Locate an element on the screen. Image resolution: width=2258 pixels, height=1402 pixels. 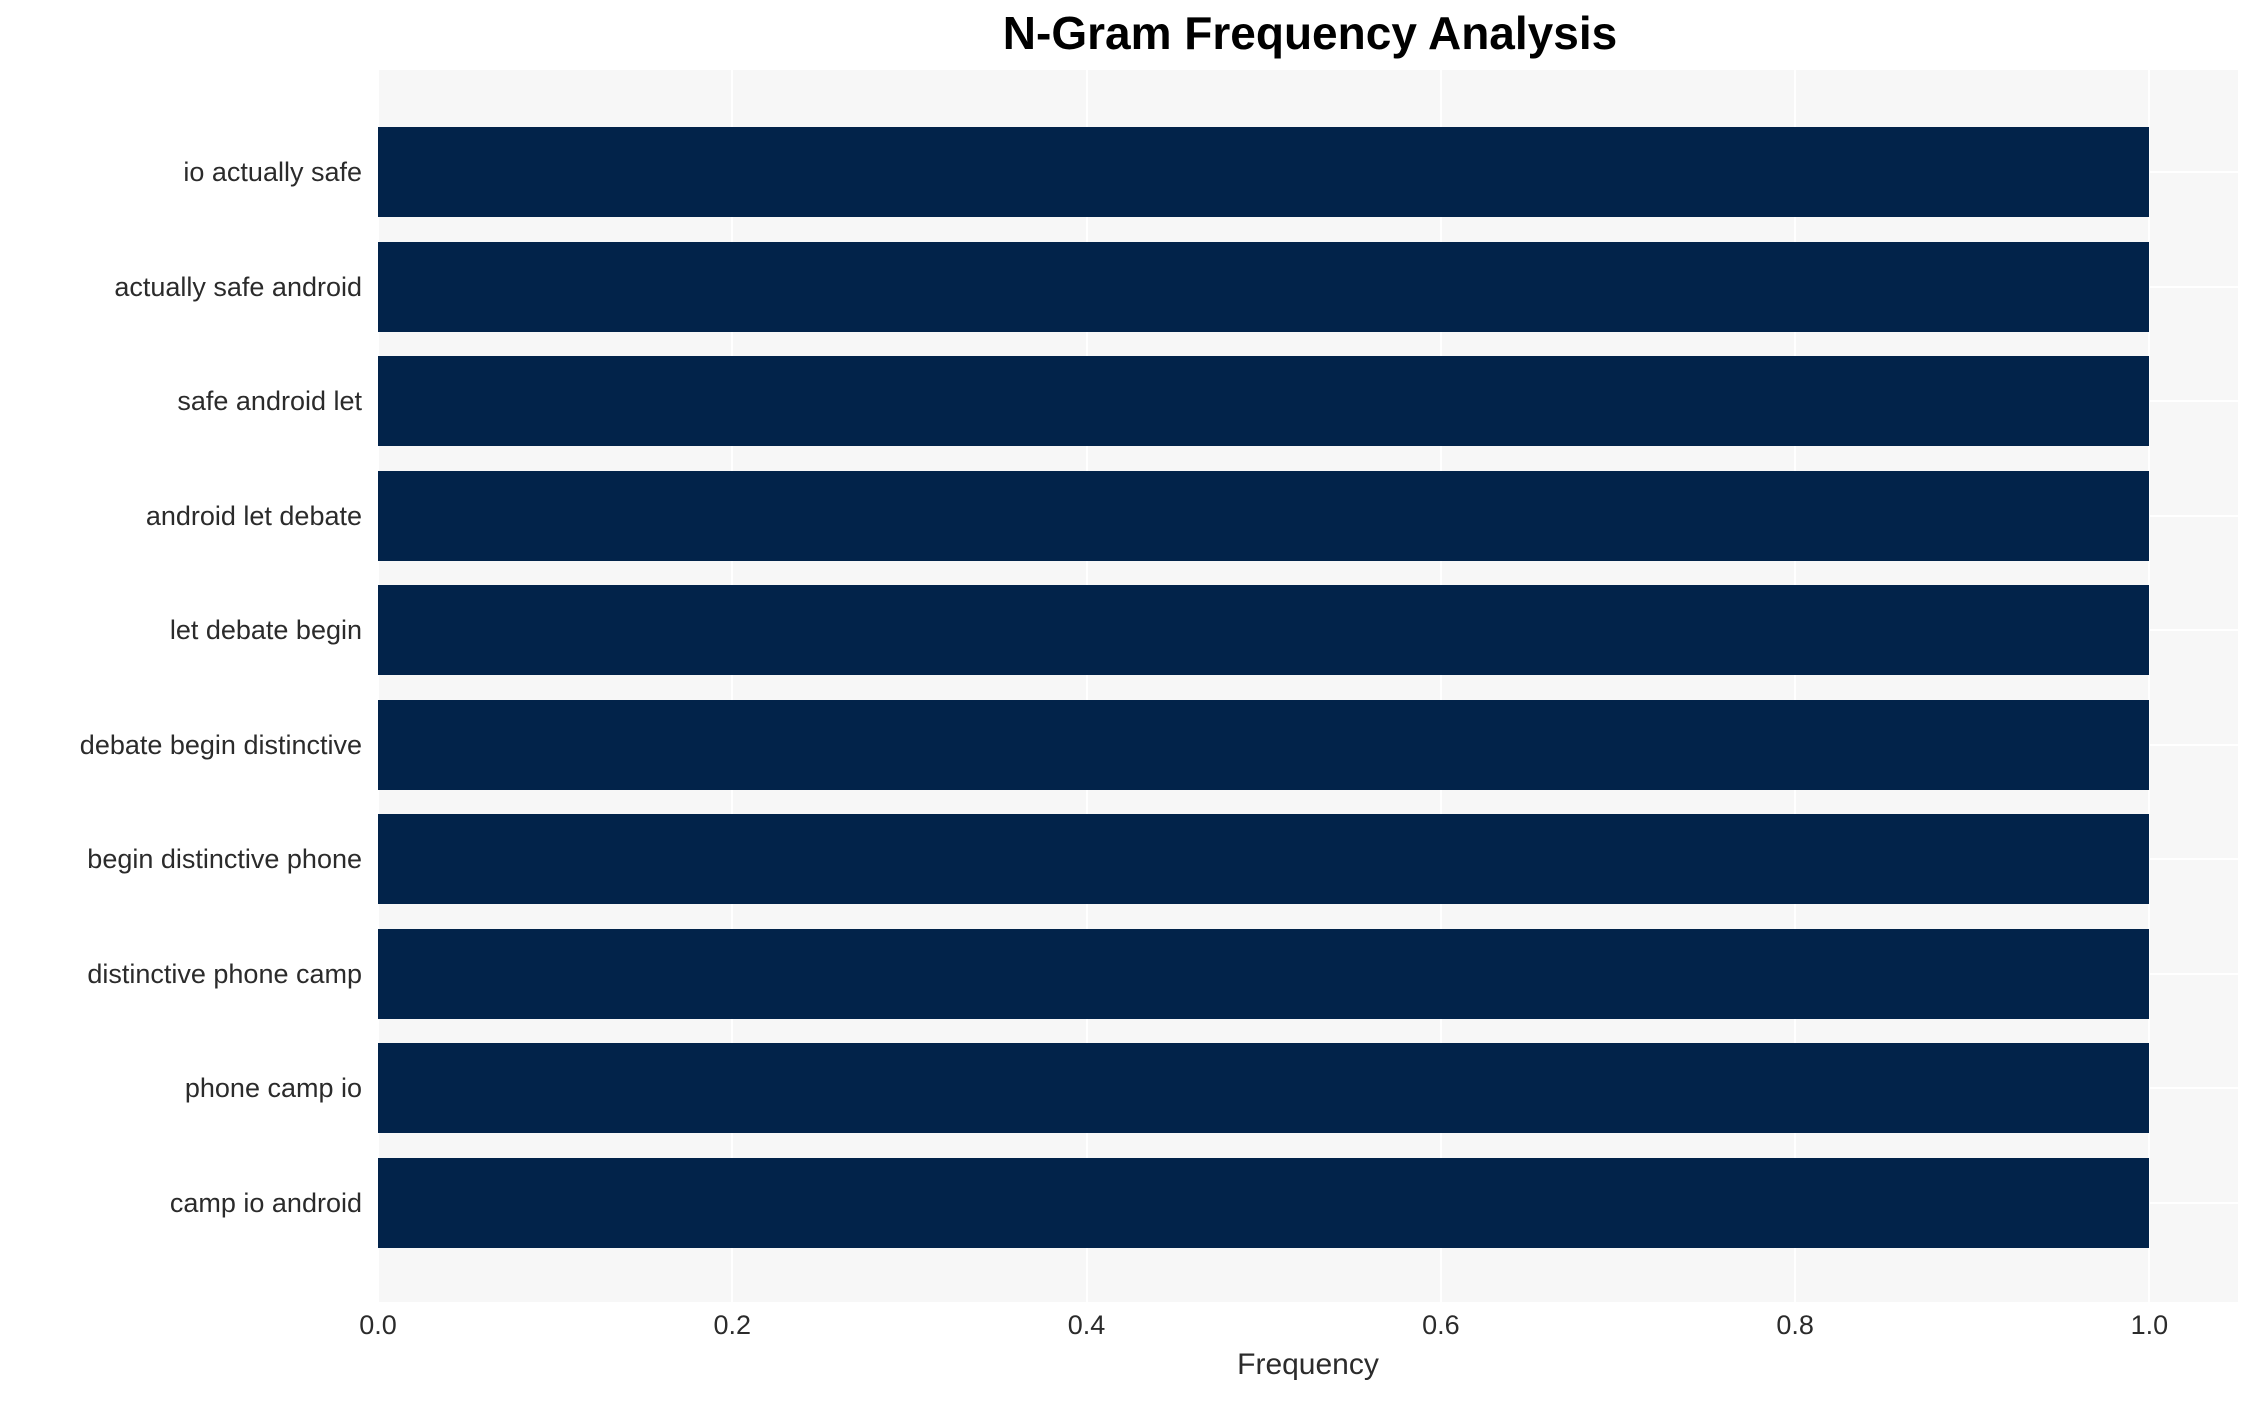
y-tick-label: phone camp io is located at coordinates (273, 1088).